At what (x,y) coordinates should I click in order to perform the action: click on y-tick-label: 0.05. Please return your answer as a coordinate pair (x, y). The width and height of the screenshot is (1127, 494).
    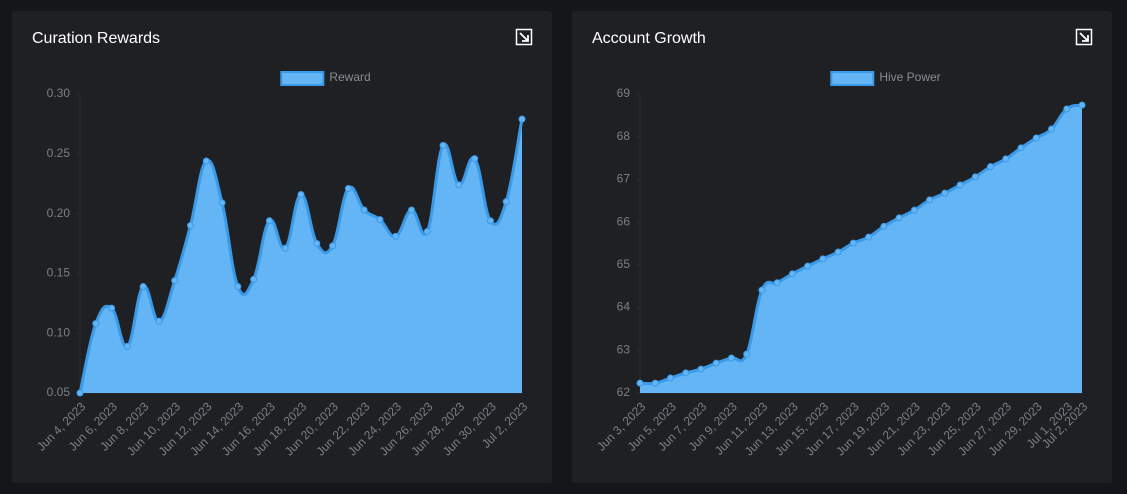
    Looking at the image, I should click on (59, 392).